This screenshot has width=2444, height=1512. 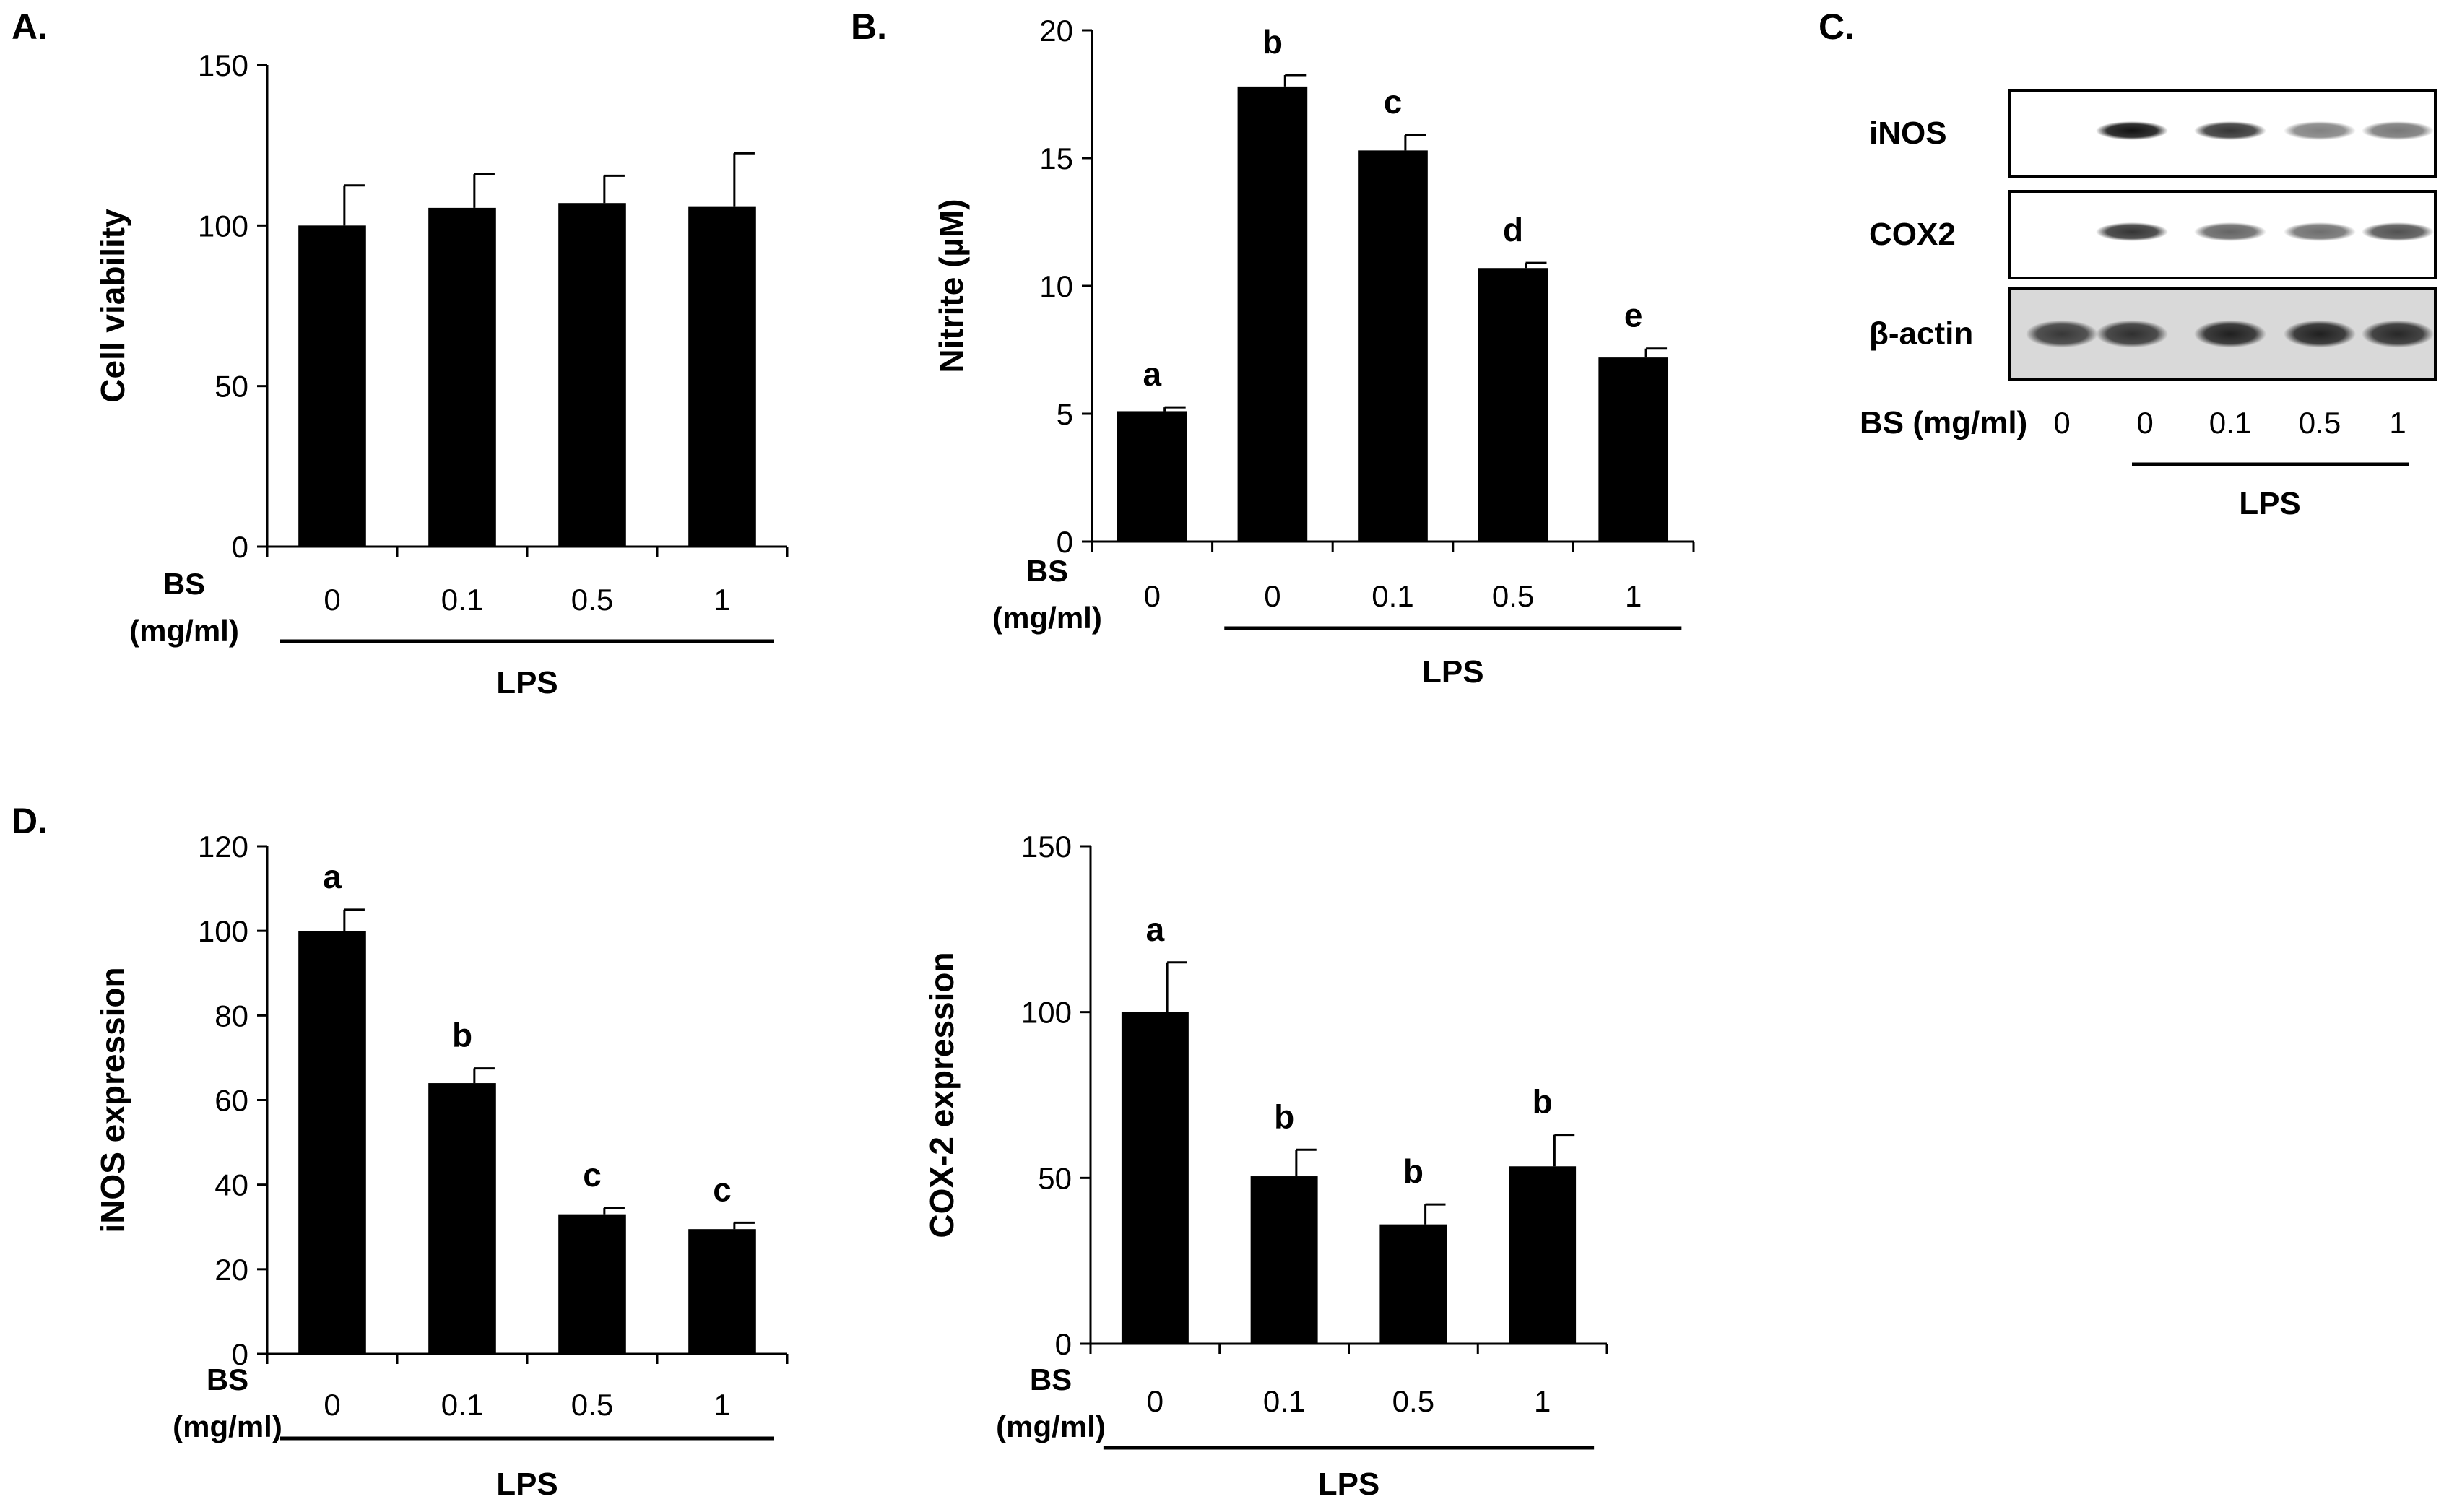 I want to click on c1-significance-letter: c, so click(x=1393, y=102).